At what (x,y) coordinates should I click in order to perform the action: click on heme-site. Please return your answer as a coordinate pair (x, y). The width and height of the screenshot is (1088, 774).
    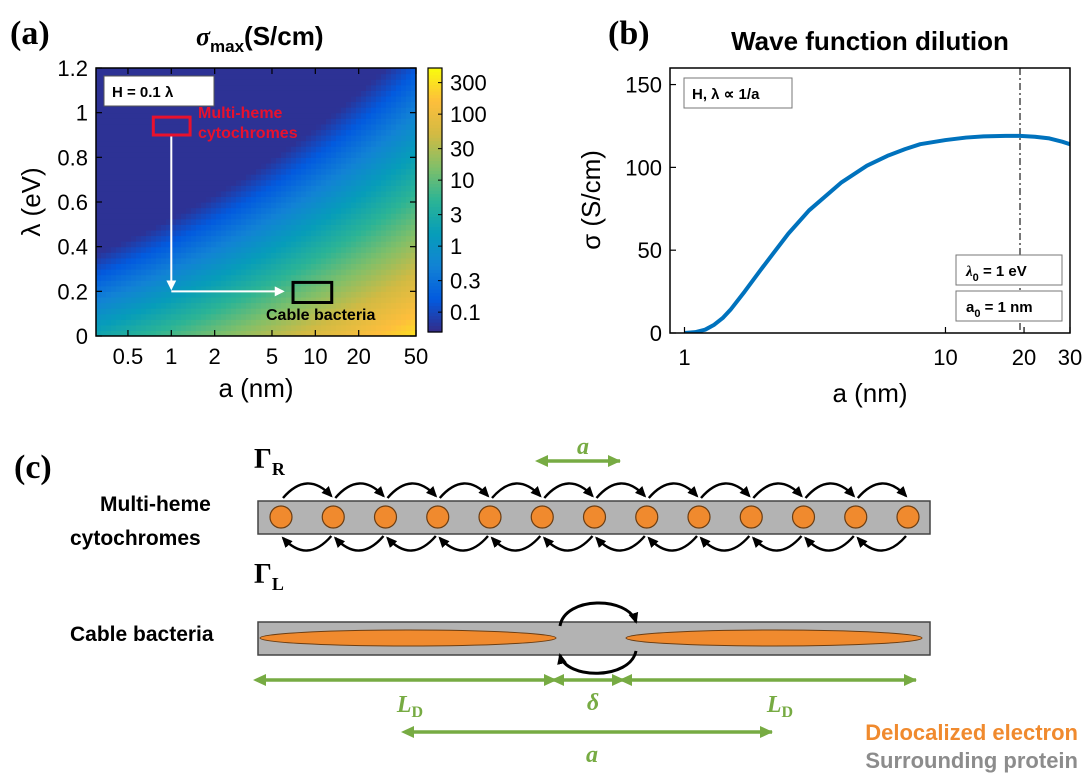
    Looking at the image, I should click on (751, 517).